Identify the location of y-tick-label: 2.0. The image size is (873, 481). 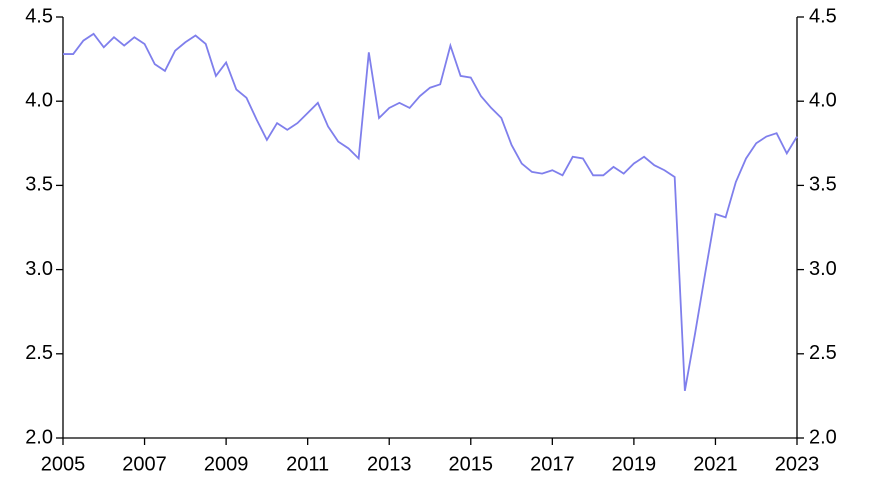
(39, 437).